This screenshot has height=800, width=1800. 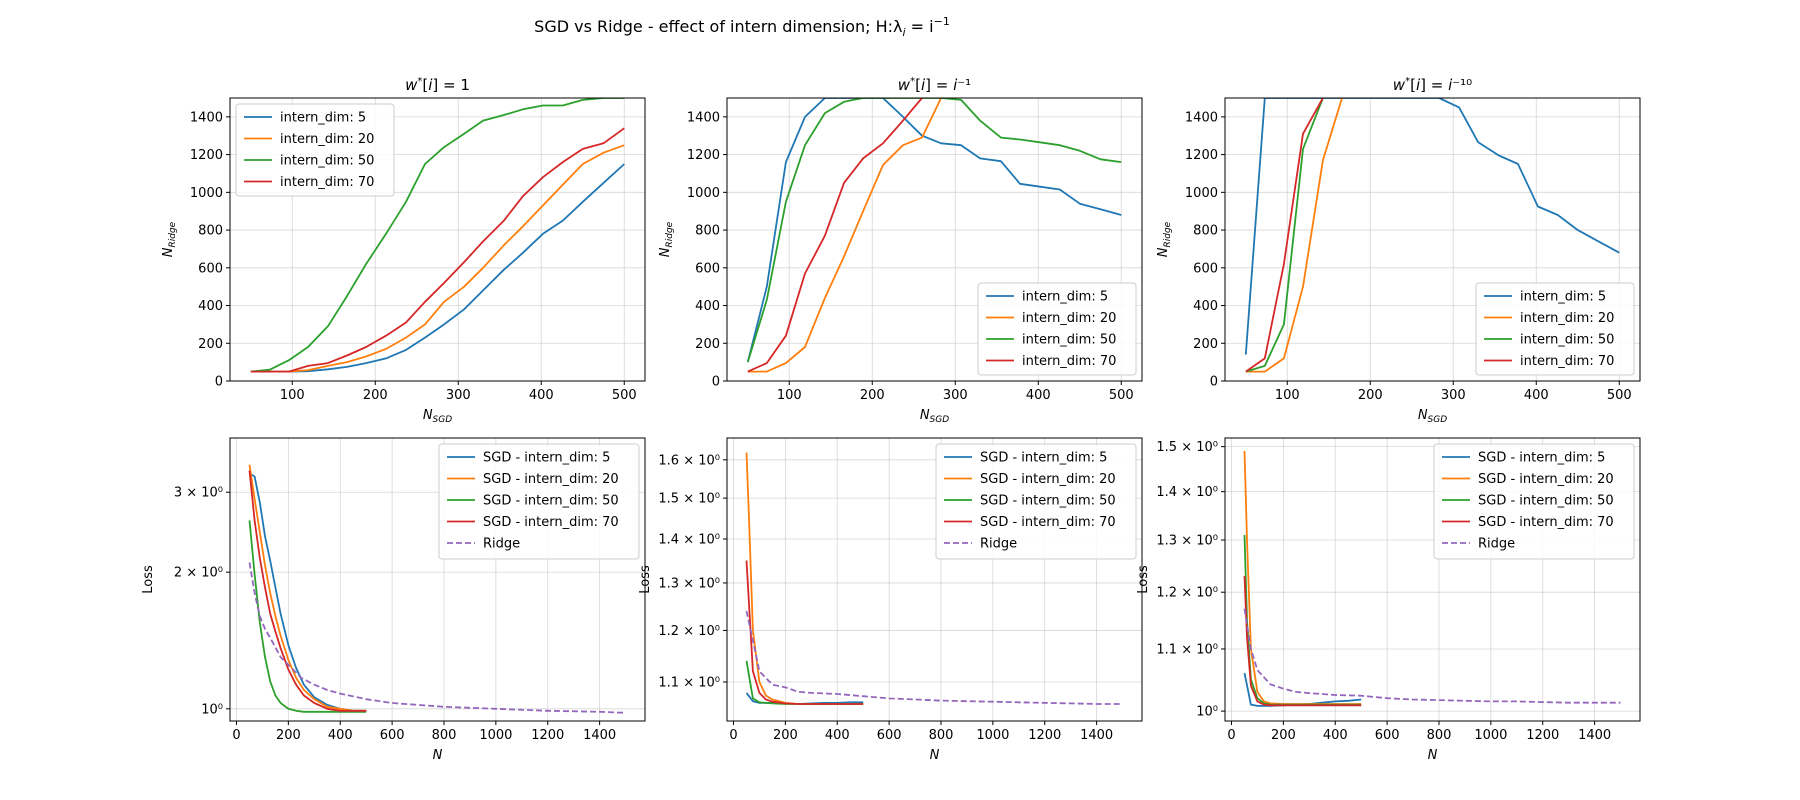 What do you see at coordinates (1205, 306) in the screenshot?
I see `y-tick-label: 400` at bounding box center [1205, 306].